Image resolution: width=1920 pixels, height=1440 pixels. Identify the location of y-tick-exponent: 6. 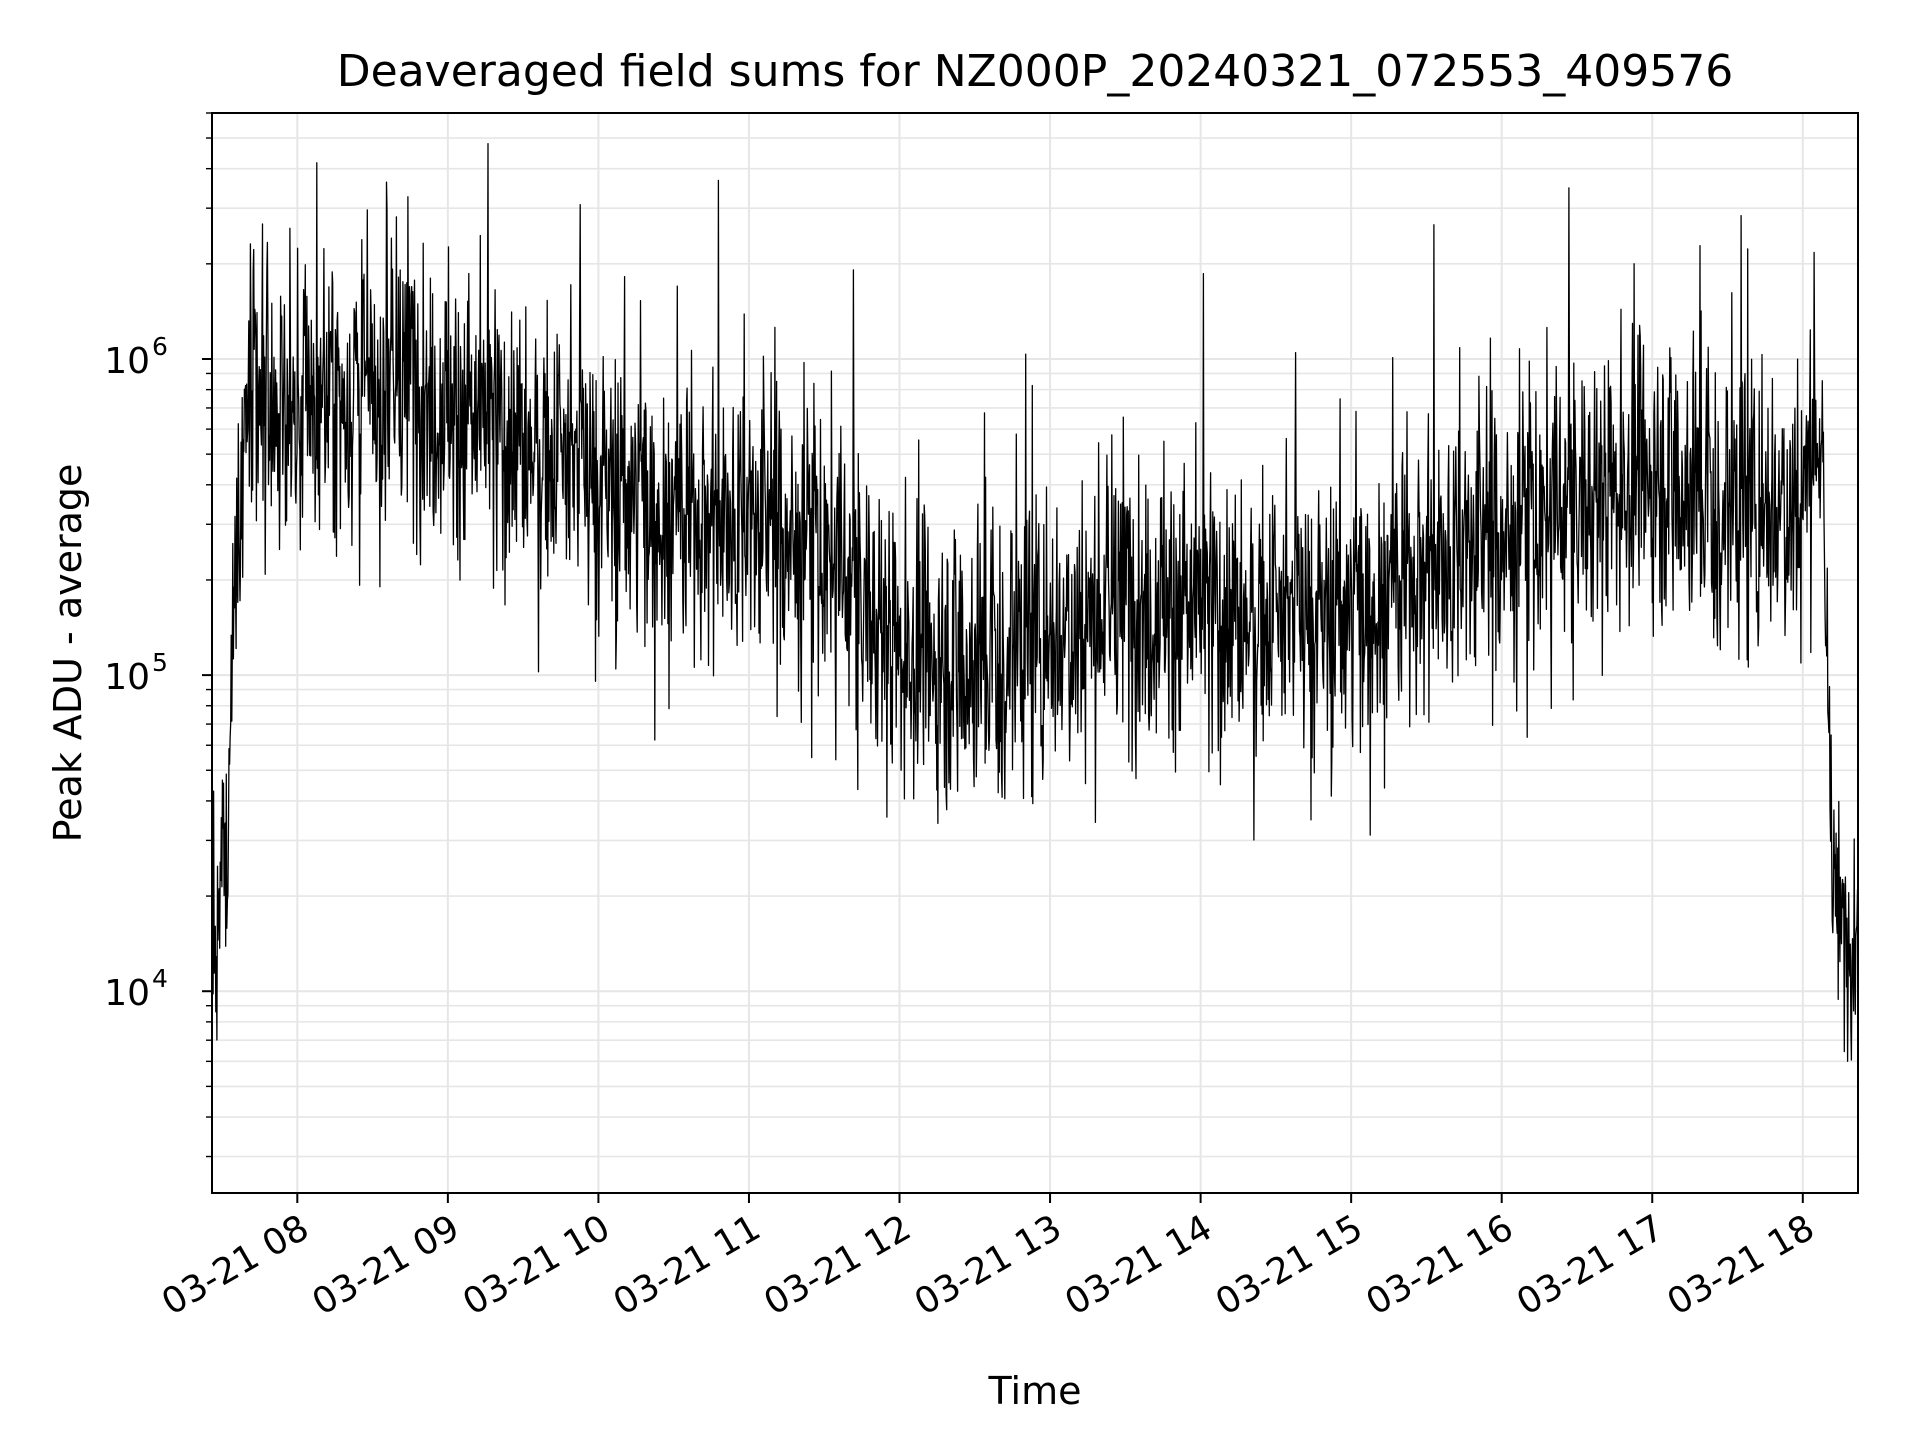
(160, 346).